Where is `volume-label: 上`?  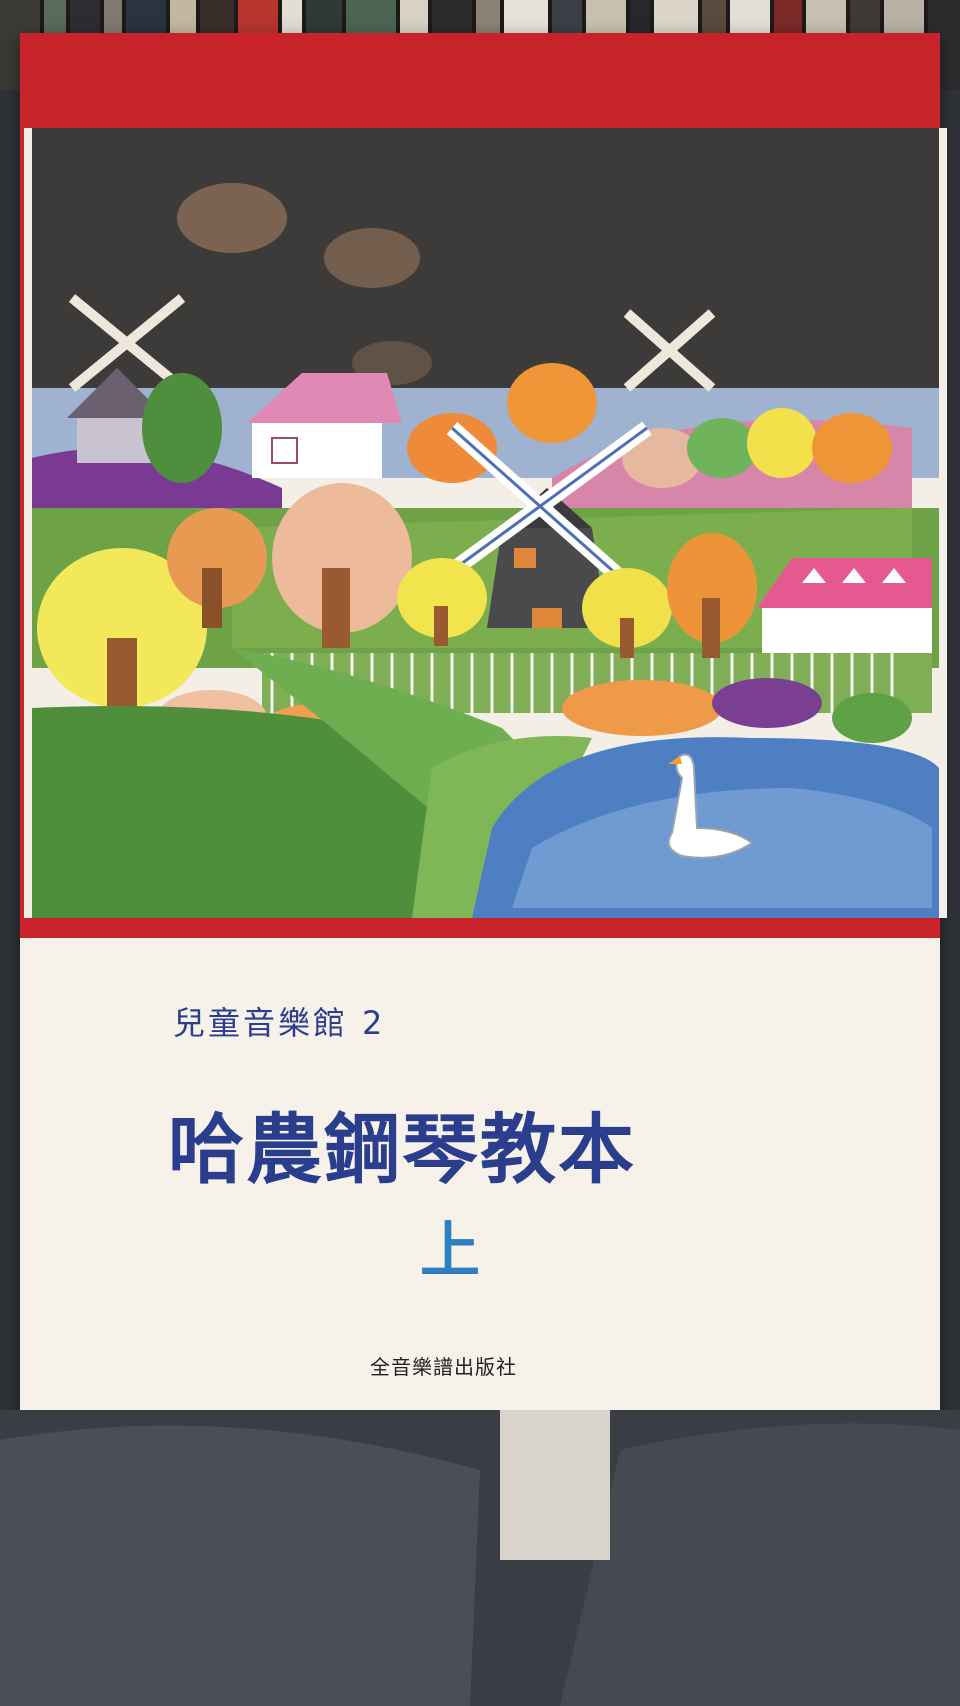 volume-label: 上 is located at coordinates (450, 1251).